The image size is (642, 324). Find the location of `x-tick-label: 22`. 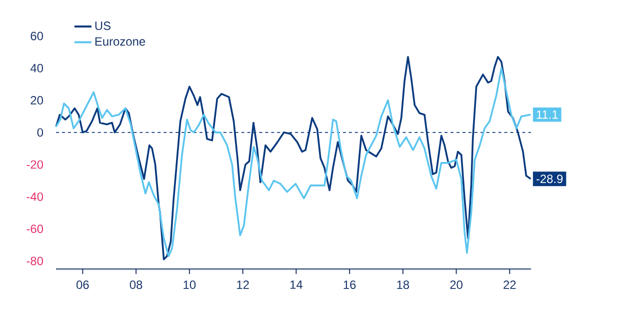

x-tick-label: 22 is located at coordinates (510, 284).